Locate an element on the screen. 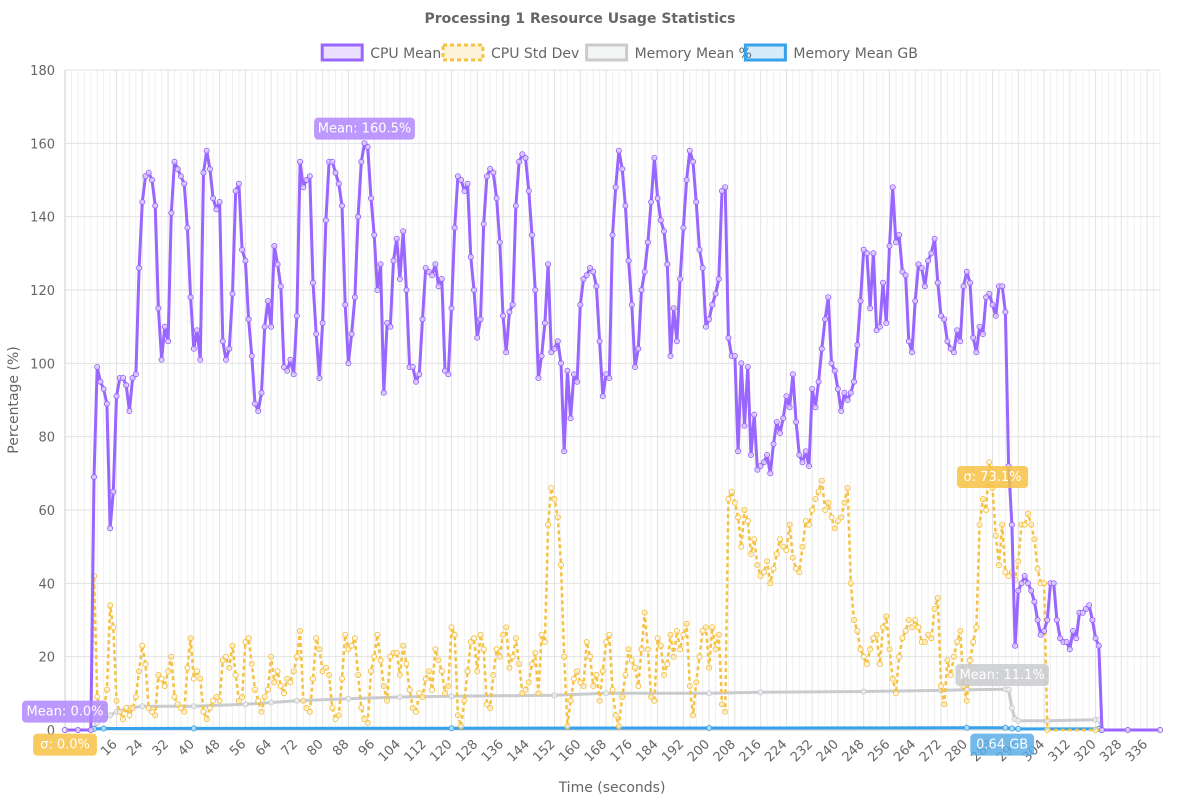 This screenshot has width=1200, height=804. x-tick-label: 40 is located at coordinates (187, 748).